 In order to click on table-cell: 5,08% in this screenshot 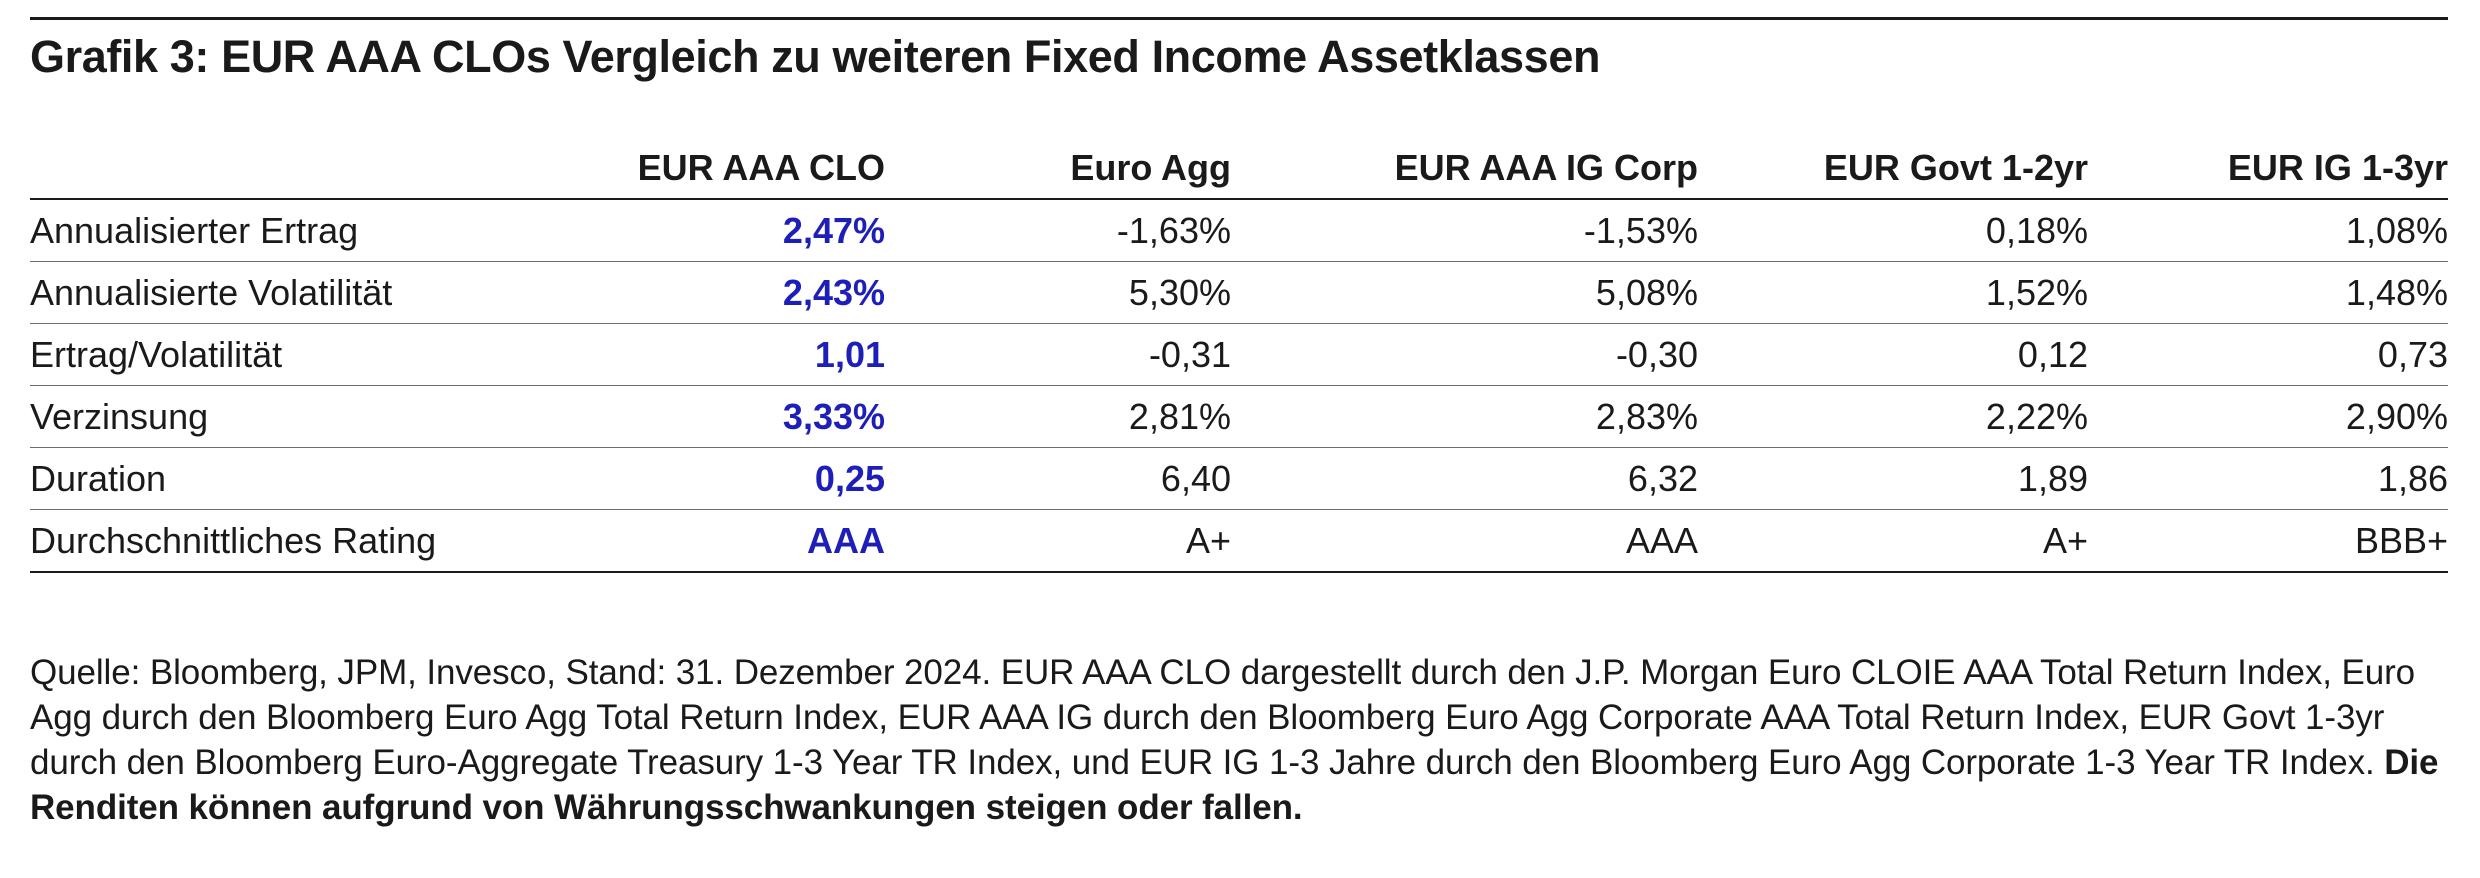, I will do `click(1464, 292)`.